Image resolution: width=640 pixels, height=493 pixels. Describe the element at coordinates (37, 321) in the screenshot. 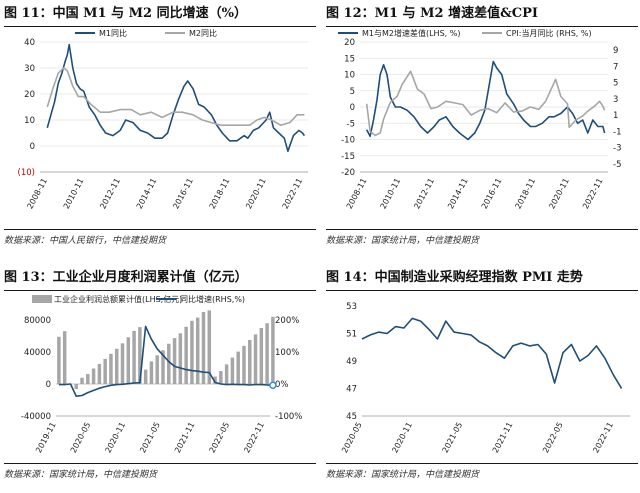

I see `y-tick-label: 80000` at that location.